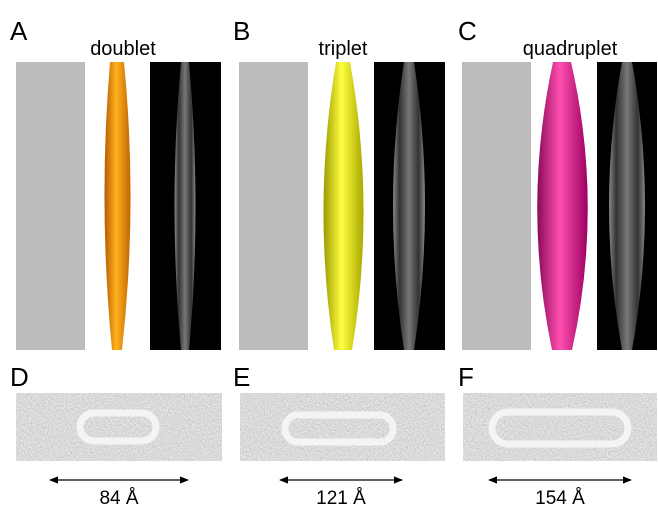 Image resolution: width=658 pixels, height=508 pixels. I want to click on panel-d, so click(119, 438).